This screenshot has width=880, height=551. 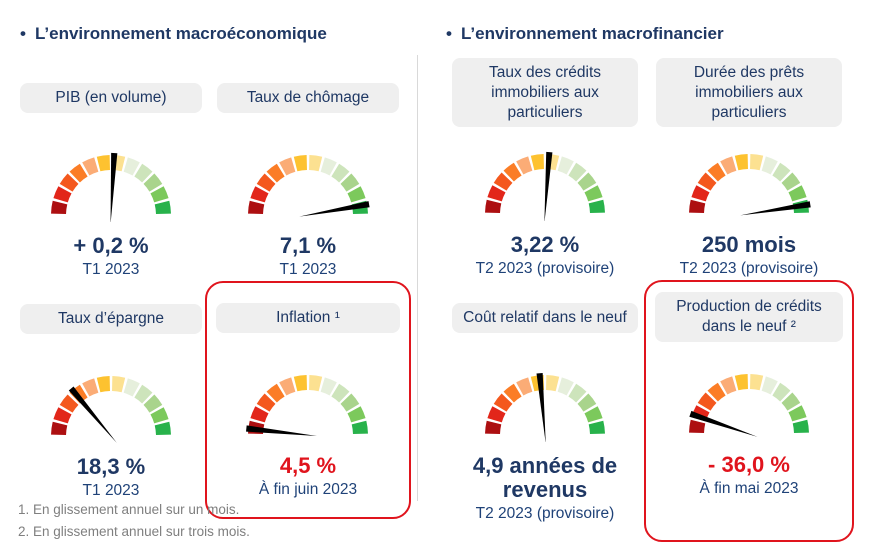 I want to click on indicator-label: Coût relatif dans le neuf, so click(x=545, y=318).